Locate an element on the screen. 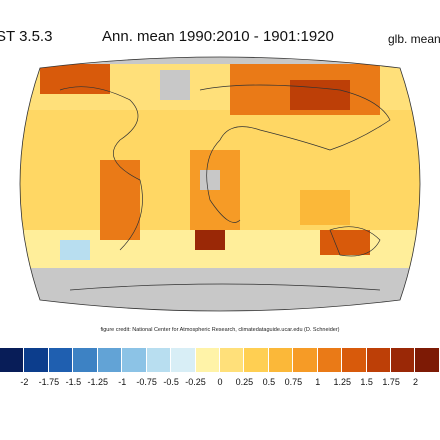 The height and width of the screenshot is (440, 440). missing-data-sahara is located at coordinates (210, 180).